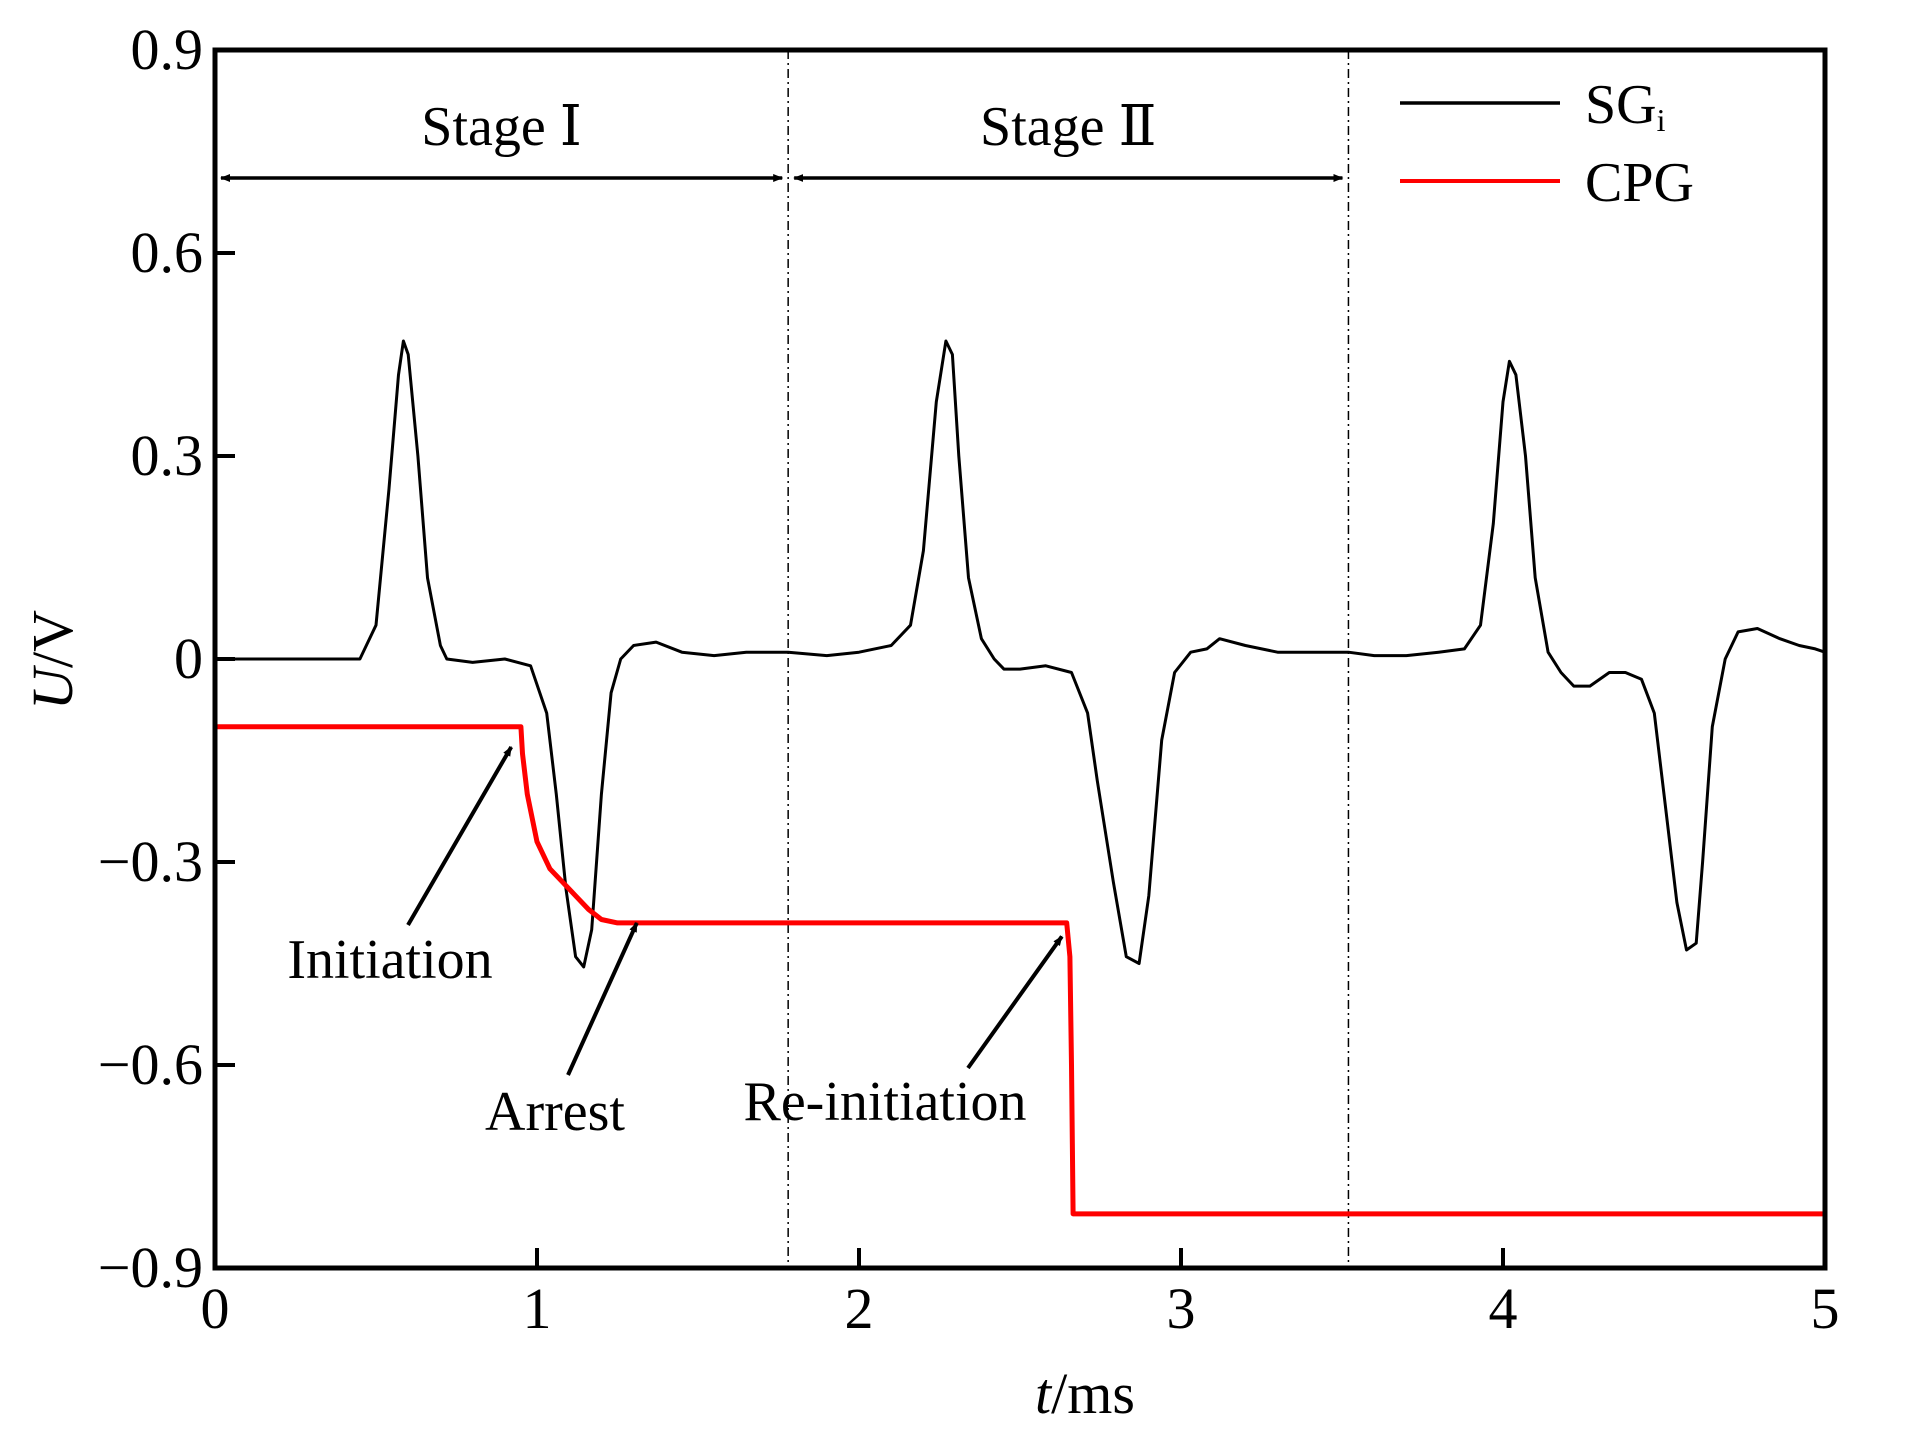 The image size is (1923, 1429). What do you see at coordinates (167, 252) in the screenshot?
I see `y-tick-label-1: 0.6` at bounding box center [167, 252].